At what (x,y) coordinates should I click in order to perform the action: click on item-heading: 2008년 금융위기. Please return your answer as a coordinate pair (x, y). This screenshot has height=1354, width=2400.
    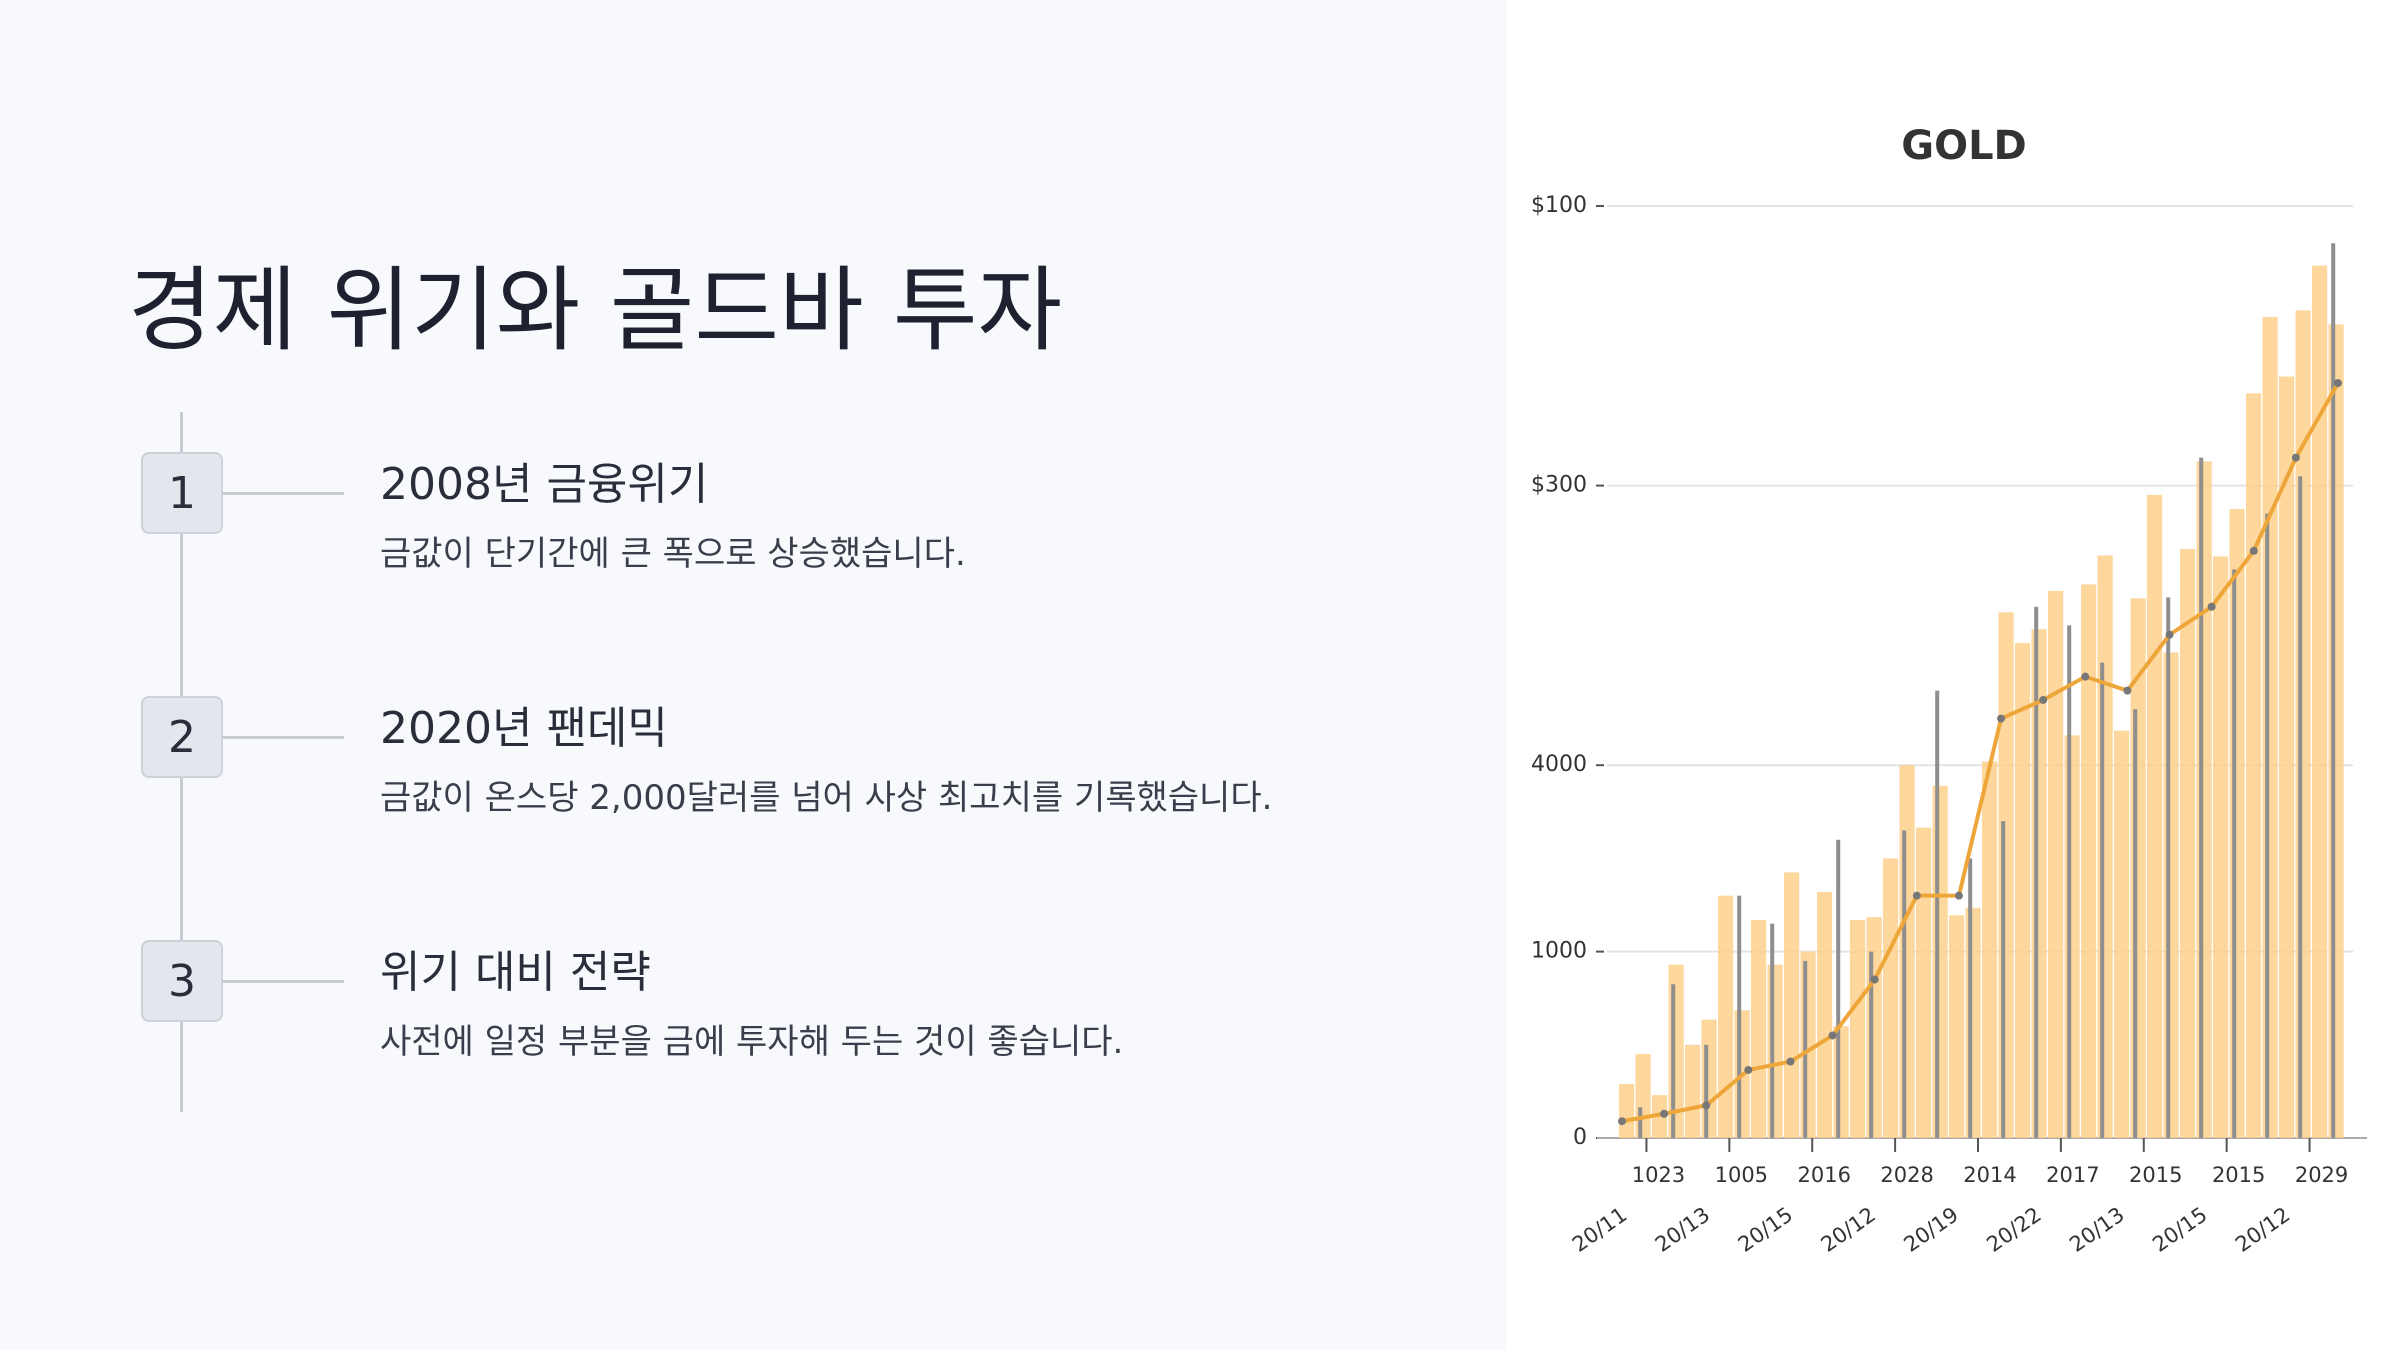
    Looking at the image, I should click on (544, 484).